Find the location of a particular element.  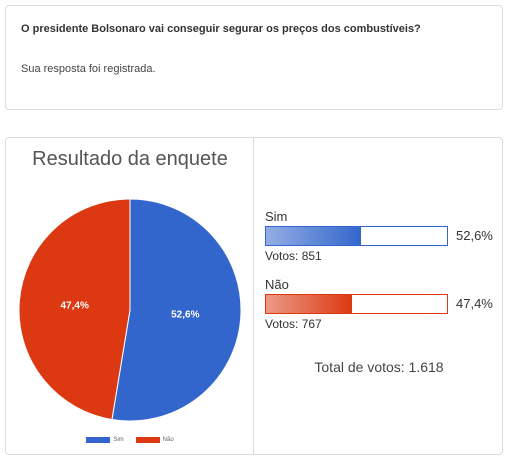

pie-slice-sim is located at coordinates (176, 310).